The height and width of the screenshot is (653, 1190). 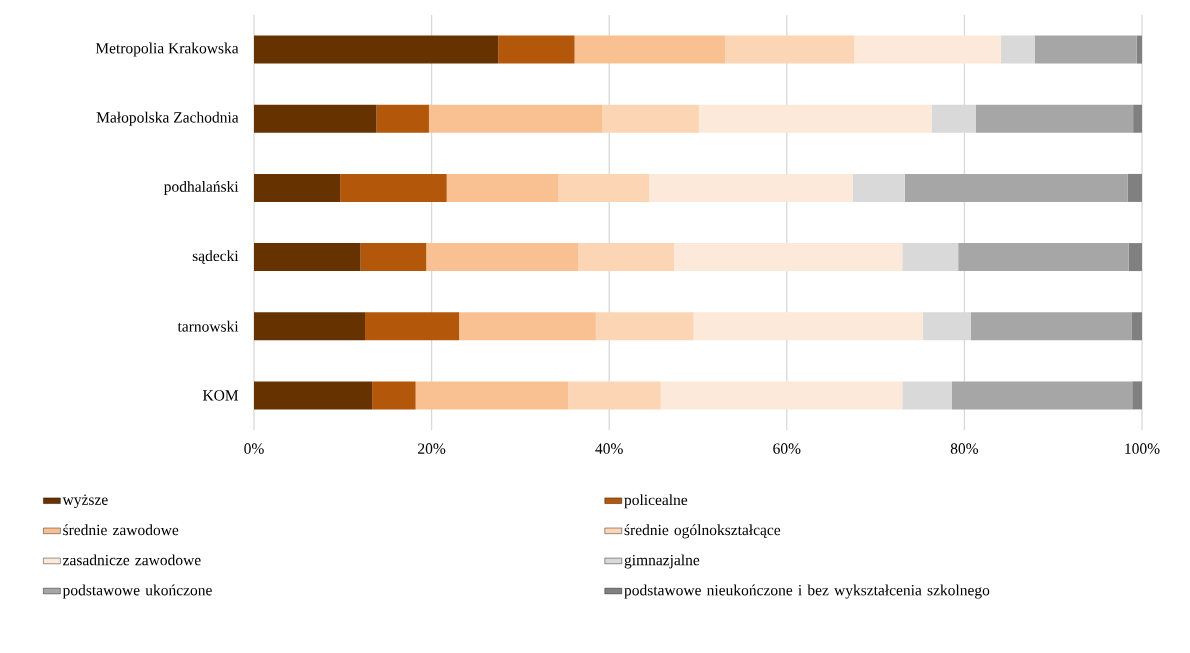 I want to click on legend-label: zasadnicze zawodowe, so click(x=132, y=560).